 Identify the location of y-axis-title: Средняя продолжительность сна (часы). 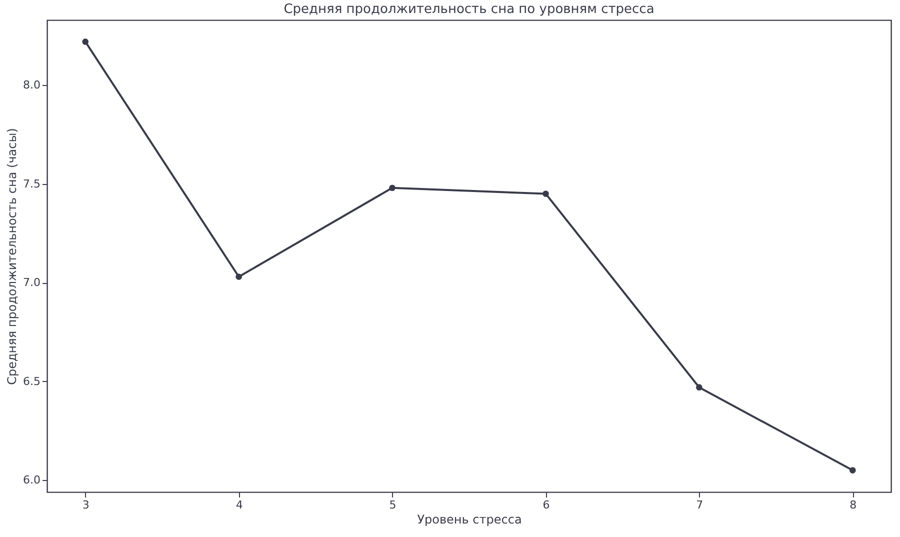
(12, 256).